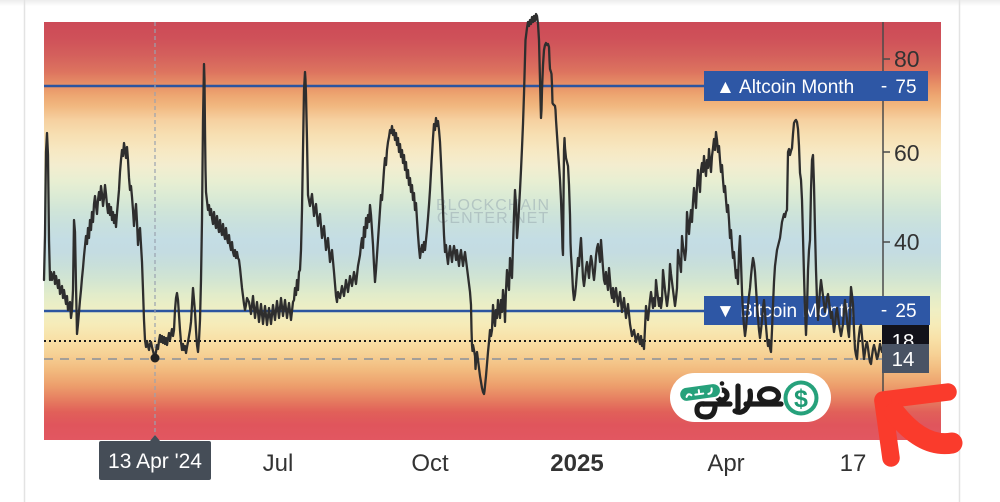 Image resolution: width=1000 pixels, height=502 pixels. What do you see at coordinates (493, 205) in the screenshot?
I see `svg-text: BLOCKCHAIN` at bounding box center [493, 205].